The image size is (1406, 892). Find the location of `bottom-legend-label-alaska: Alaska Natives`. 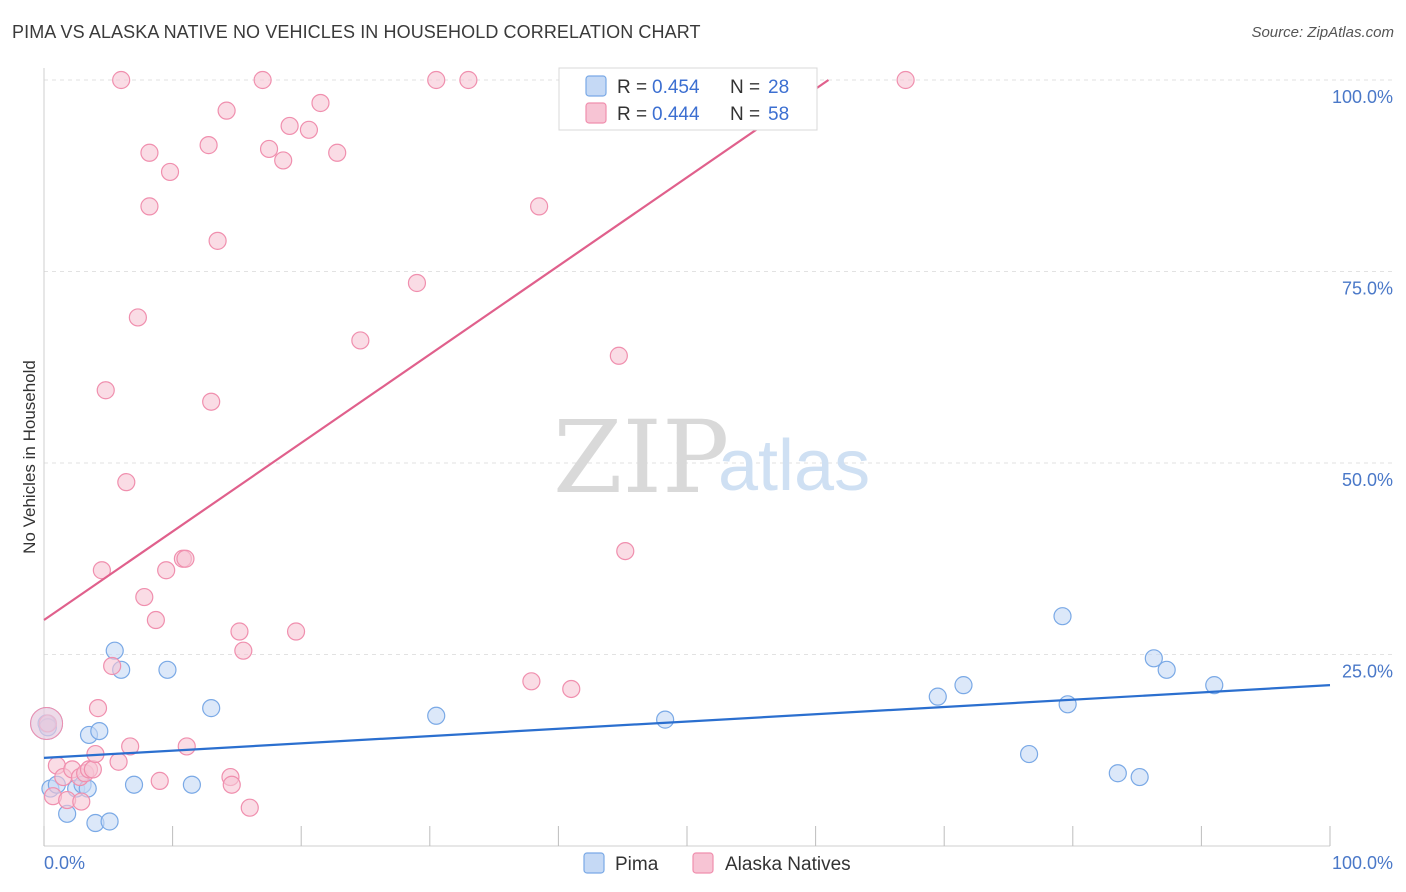

bottom-legend-label-alaska: Alaska Natives is located at coordinates (788, 864).